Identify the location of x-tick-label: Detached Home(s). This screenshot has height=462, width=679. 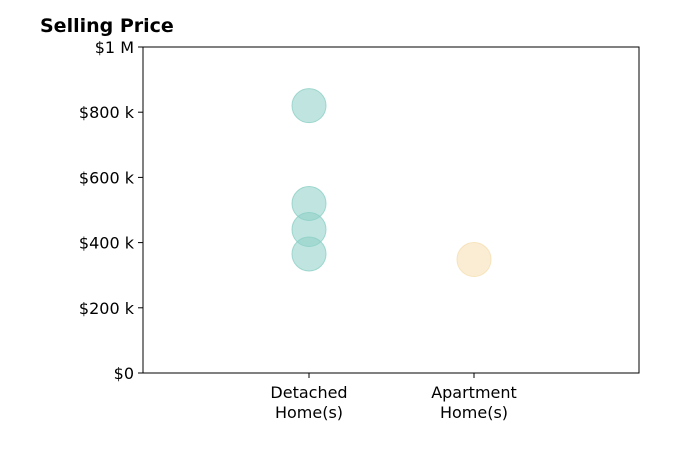
(308, 402).